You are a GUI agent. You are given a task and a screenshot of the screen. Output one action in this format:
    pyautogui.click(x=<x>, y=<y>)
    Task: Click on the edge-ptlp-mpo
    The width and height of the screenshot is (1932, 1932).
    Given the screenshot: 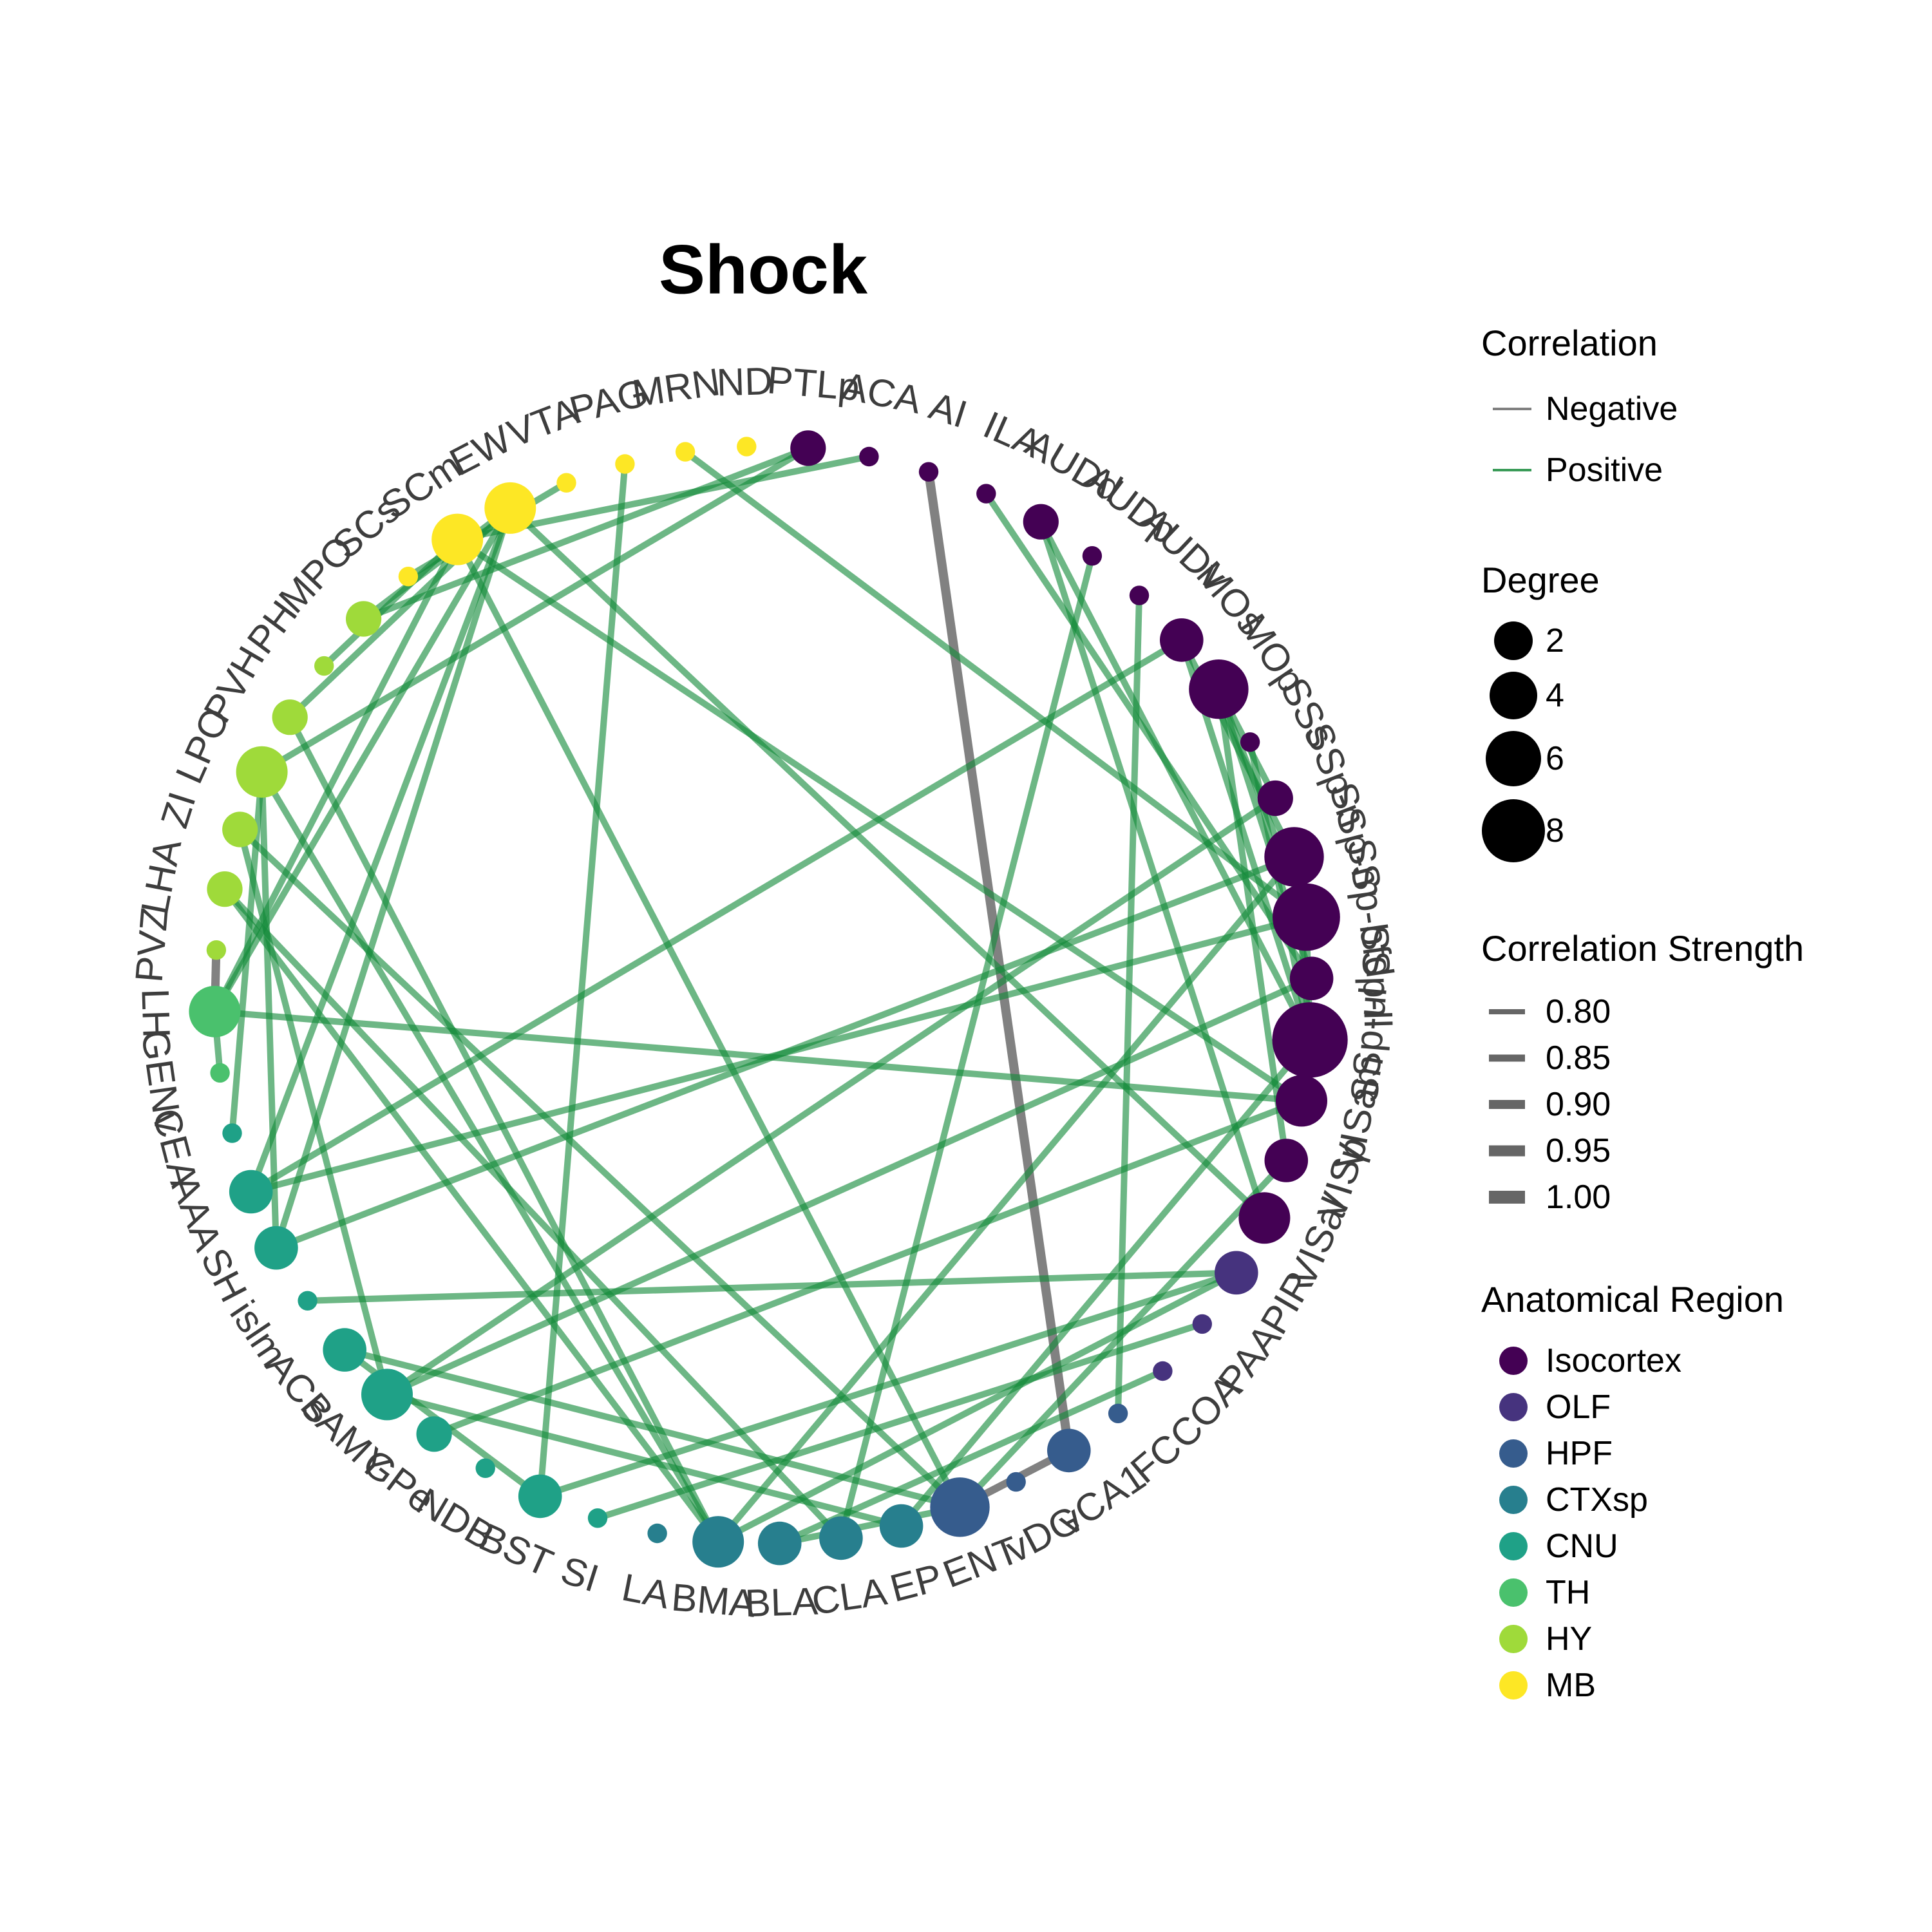 What is the action you would take?
    pyautogui.click(x=586, y=533)
    